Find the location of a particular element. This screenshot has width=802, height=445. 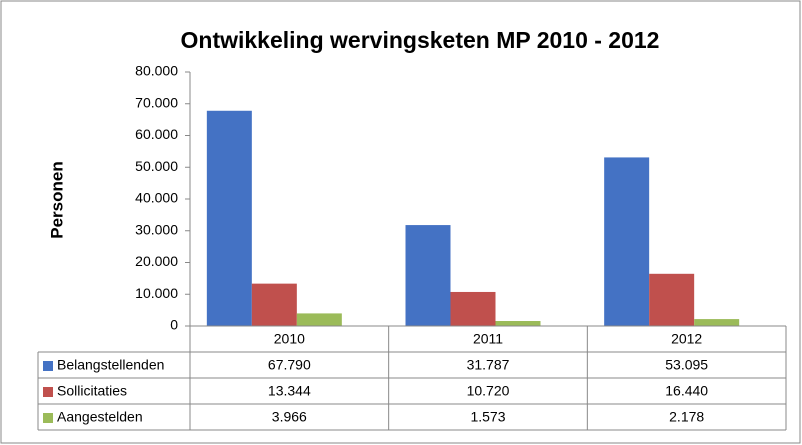

y-tick-label: 0 is located at coordinates (174, 325).